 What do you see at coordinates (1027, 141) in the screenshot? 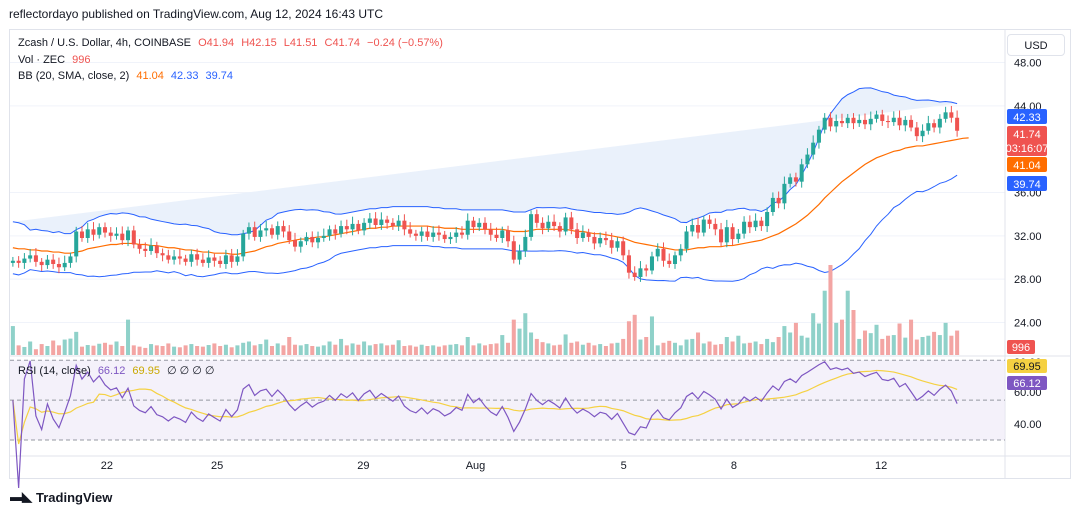
I see `last-price-label-bg` at bounding box center [1027, 141].